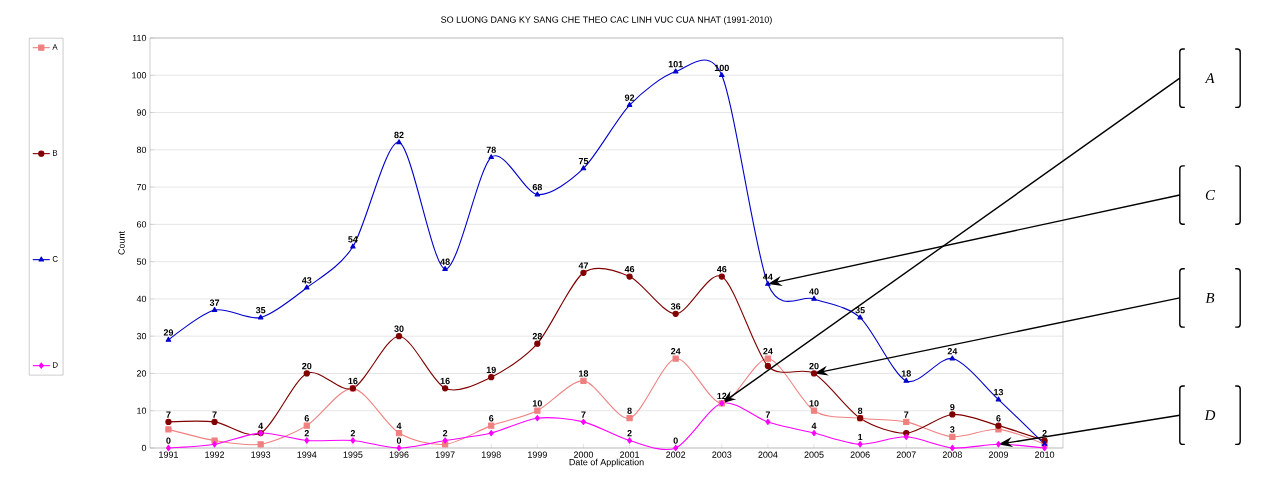  I want to click on data-label: 101, so click(675, 64).